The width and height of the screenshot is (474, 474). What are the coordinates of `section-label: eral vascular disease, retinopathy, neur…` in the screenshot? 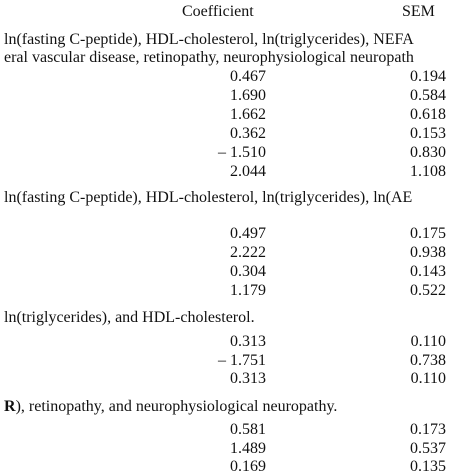 It's located at (209, 57).